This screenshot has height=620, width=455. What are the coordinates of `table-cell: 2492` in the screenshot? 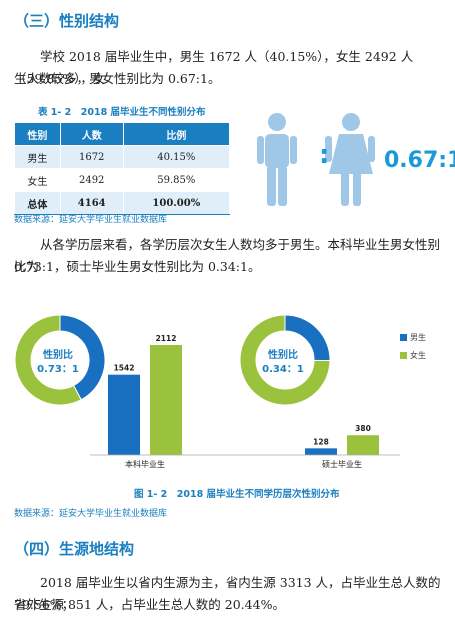 It's located at (91, 180).